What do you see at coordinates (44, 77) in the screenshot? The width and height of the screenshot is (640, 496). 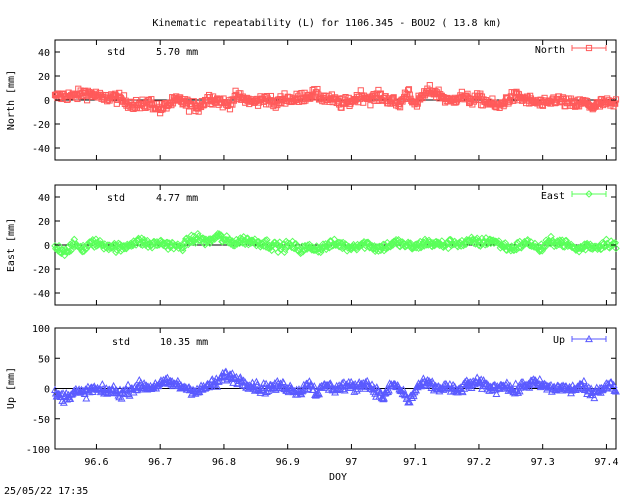 I see `north-y-tick-label: 20` at bounding box center [44, 77].